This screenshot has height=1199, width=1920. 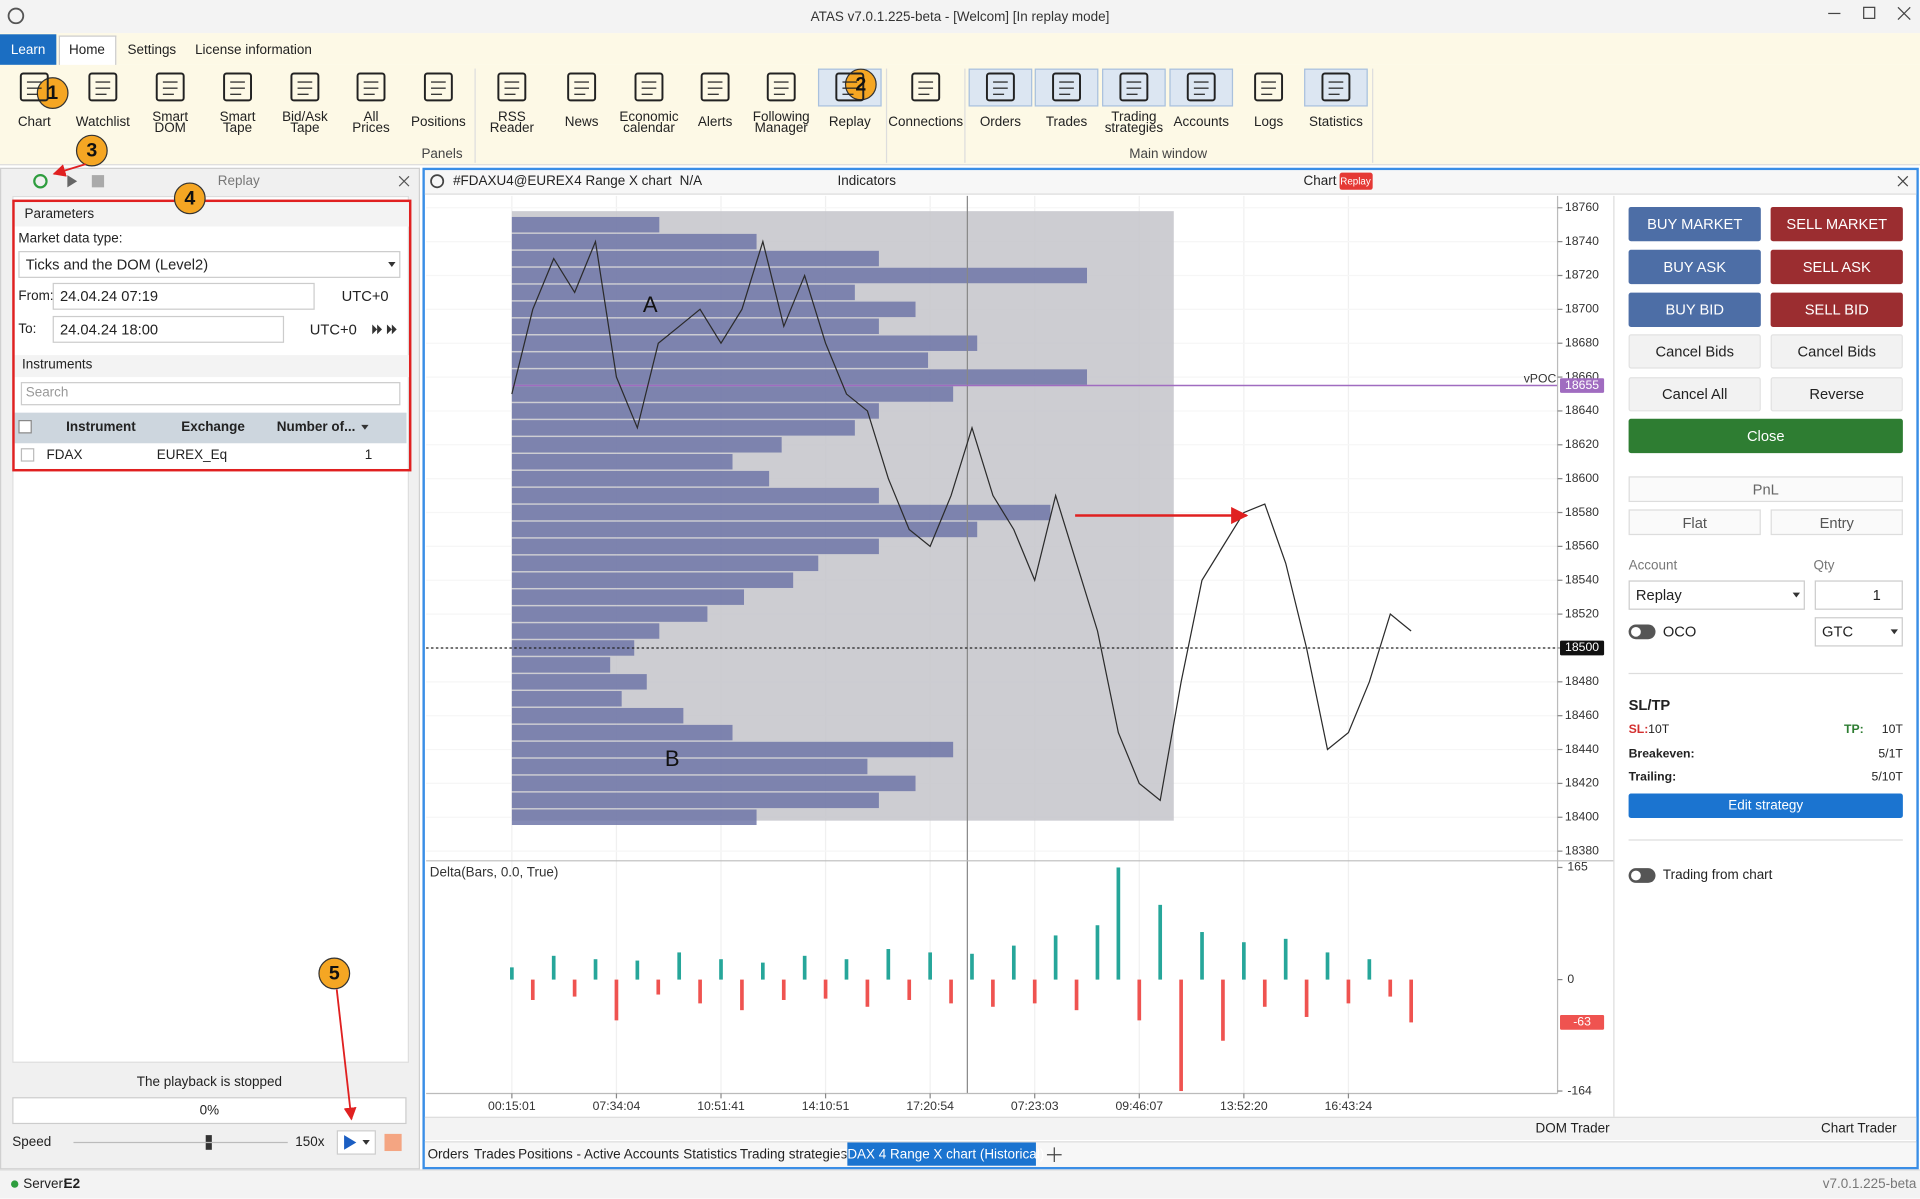 I want to click on search-placeholder: Search, so click(x=47, y=393).